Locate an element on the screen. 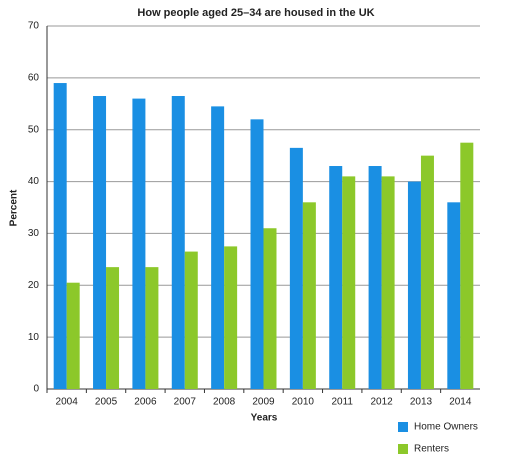 Image resolution: width=512 pixels, height=466 pixels. y-tick-label: 20 is located at coordinates (34, 285).